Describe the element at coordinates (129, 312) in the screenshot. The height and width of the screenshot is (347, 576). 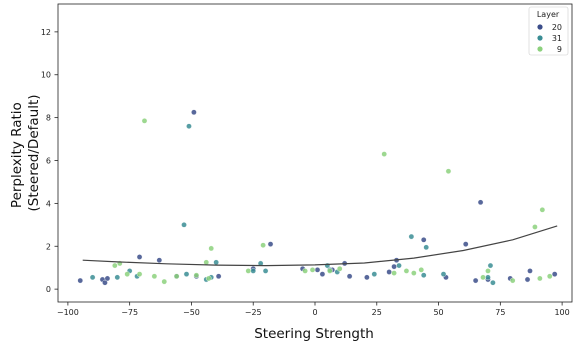
I see `x-tick-label: −75` at that location.